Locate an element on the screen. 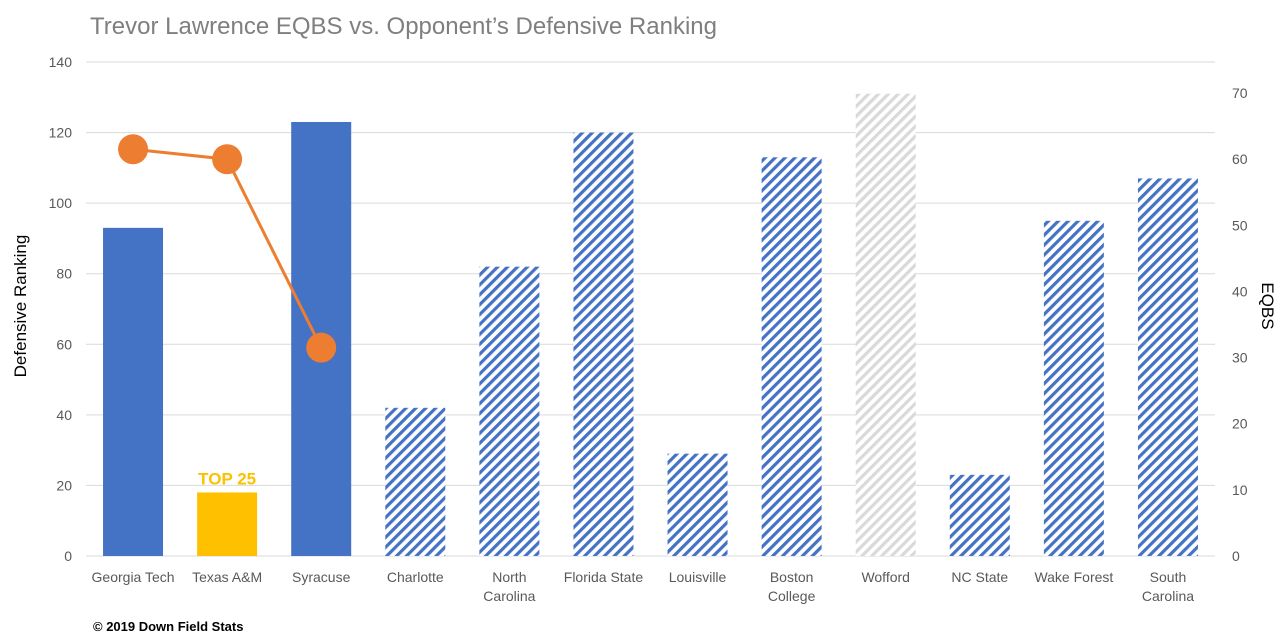  x-tick-label: Charlotte is located at coordinates (415, 577).